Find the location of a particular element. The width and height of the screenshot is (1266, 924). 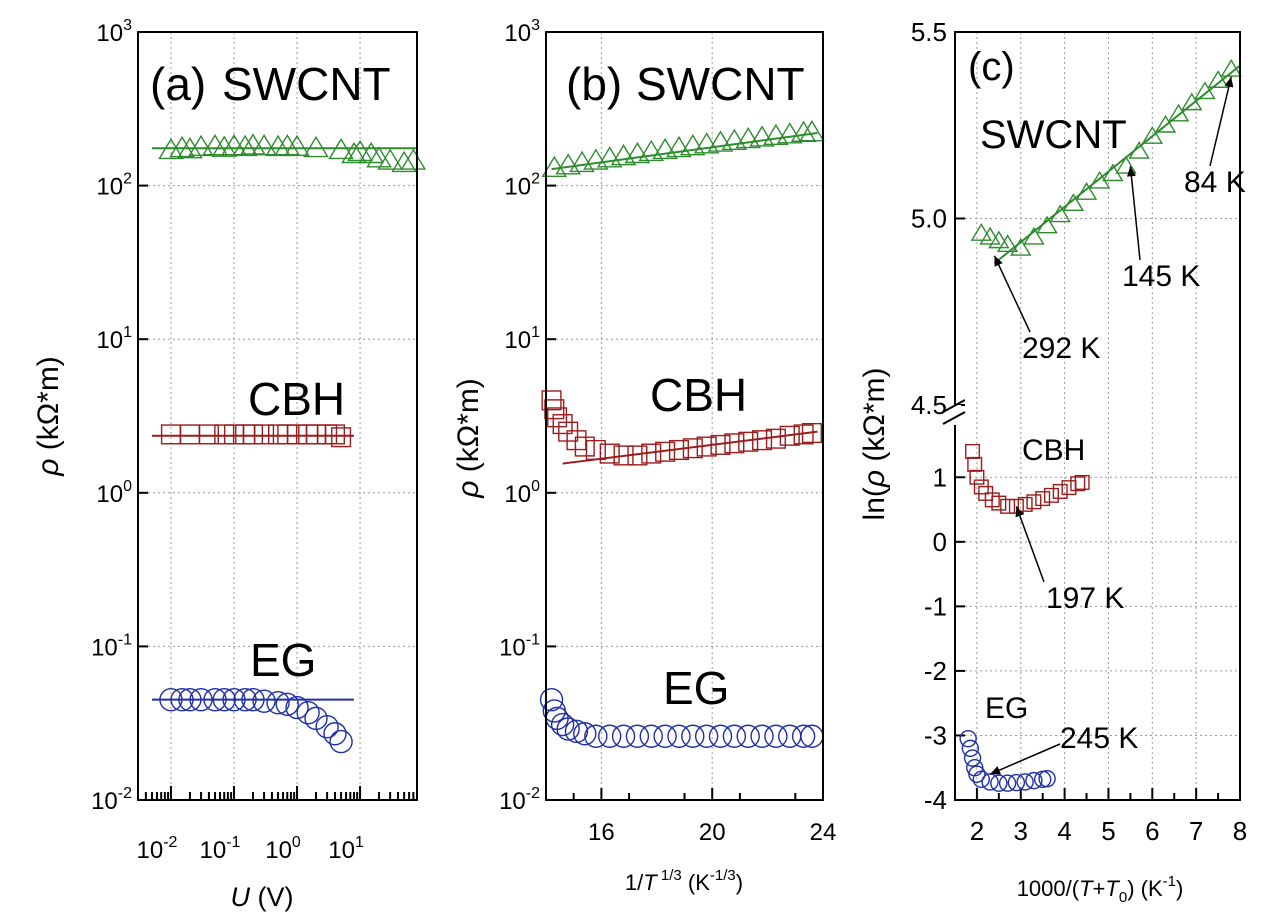

panel-a-series-swcnt is located at coordinates (289, 153).